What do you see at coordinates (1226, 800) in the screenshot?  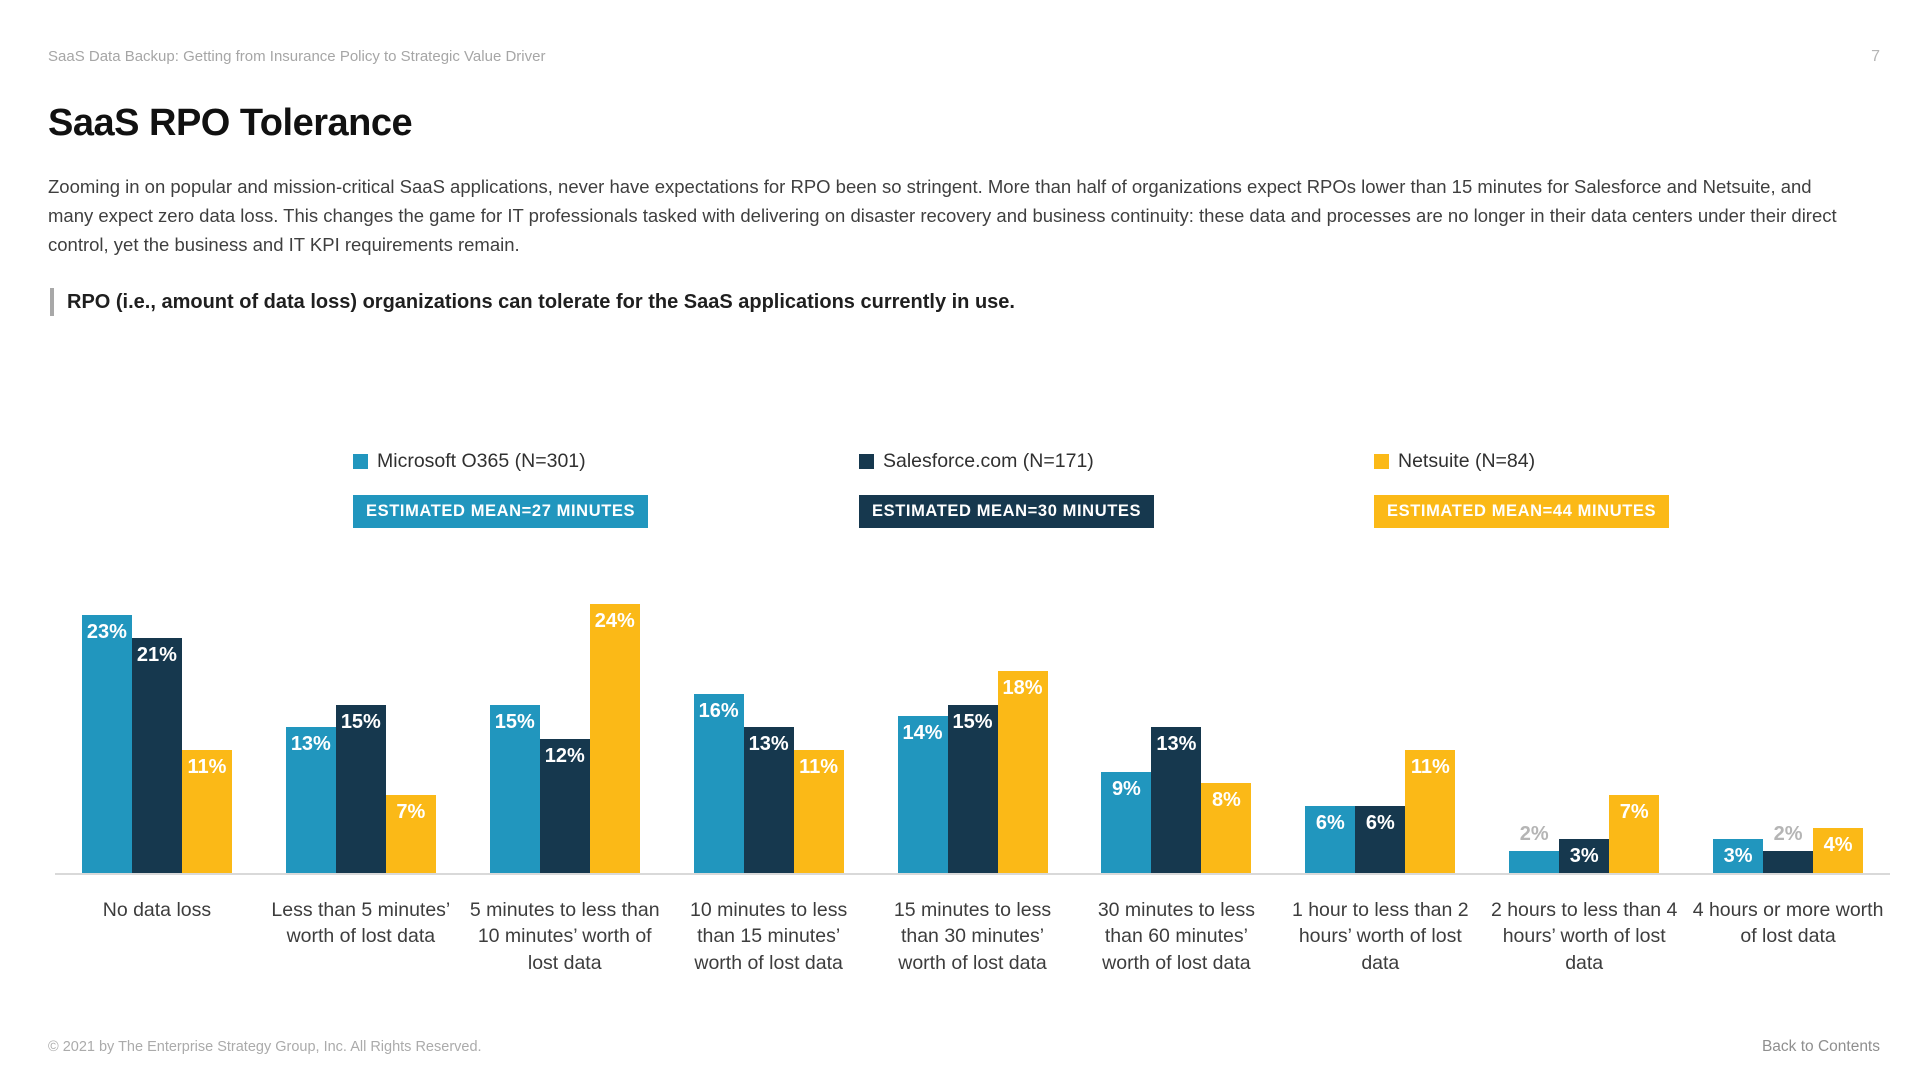 I see `bar-value-label: 8%` at bounding box center [1226, 800].